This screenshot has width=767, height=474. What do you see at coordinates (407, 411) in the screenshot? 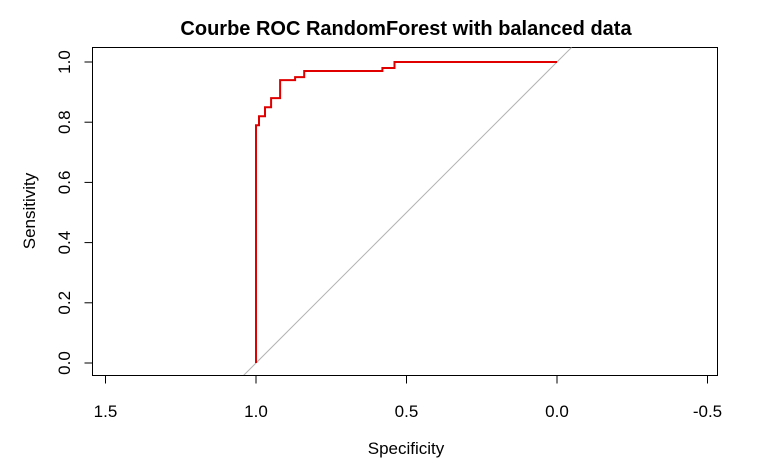
I see `x-tick-label: 0.5` at bounding box center [407, 411].